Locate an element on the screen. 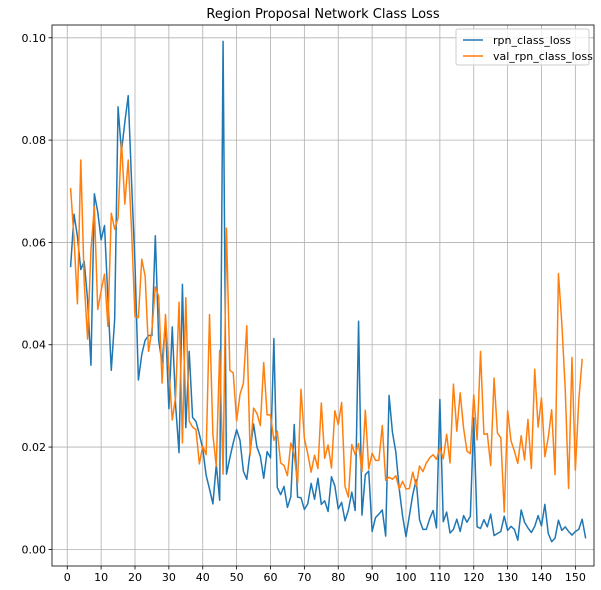 The height and width of the screenshot is (590, 601). chart-title: Region Proposal Network Class Loss is located at coordinates (322, 14).